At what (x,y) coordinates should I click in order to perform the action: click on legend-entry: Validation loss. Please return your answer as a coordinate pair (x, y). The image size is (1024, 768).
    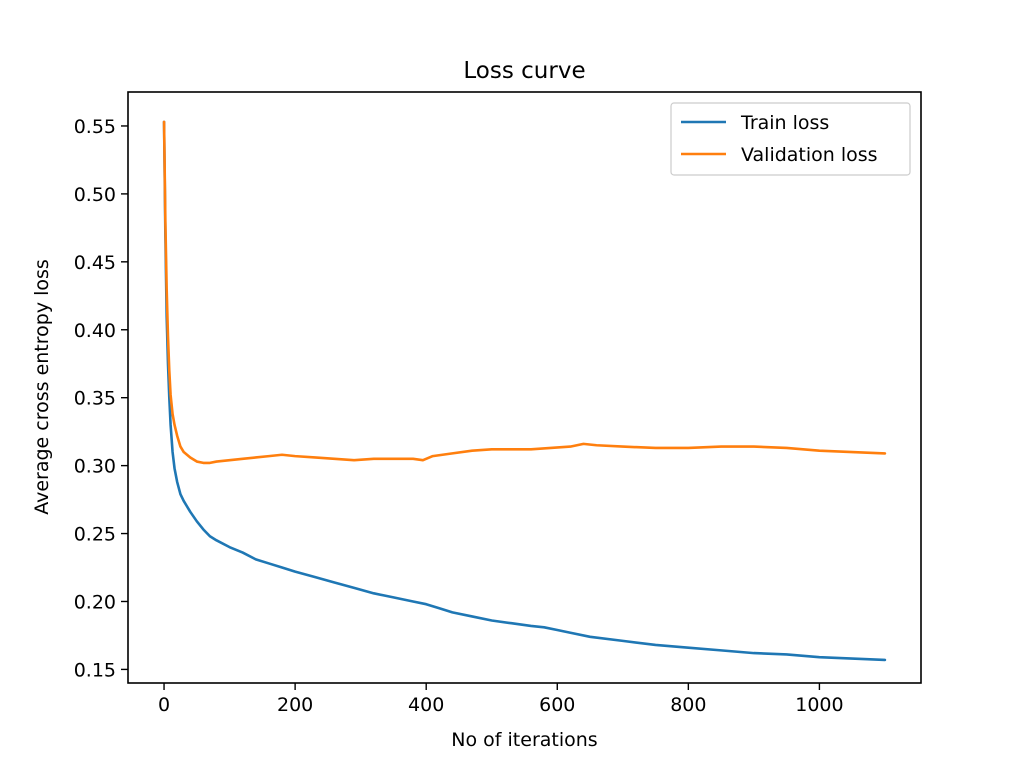
    Looking at the image, I should click on (809, 155).